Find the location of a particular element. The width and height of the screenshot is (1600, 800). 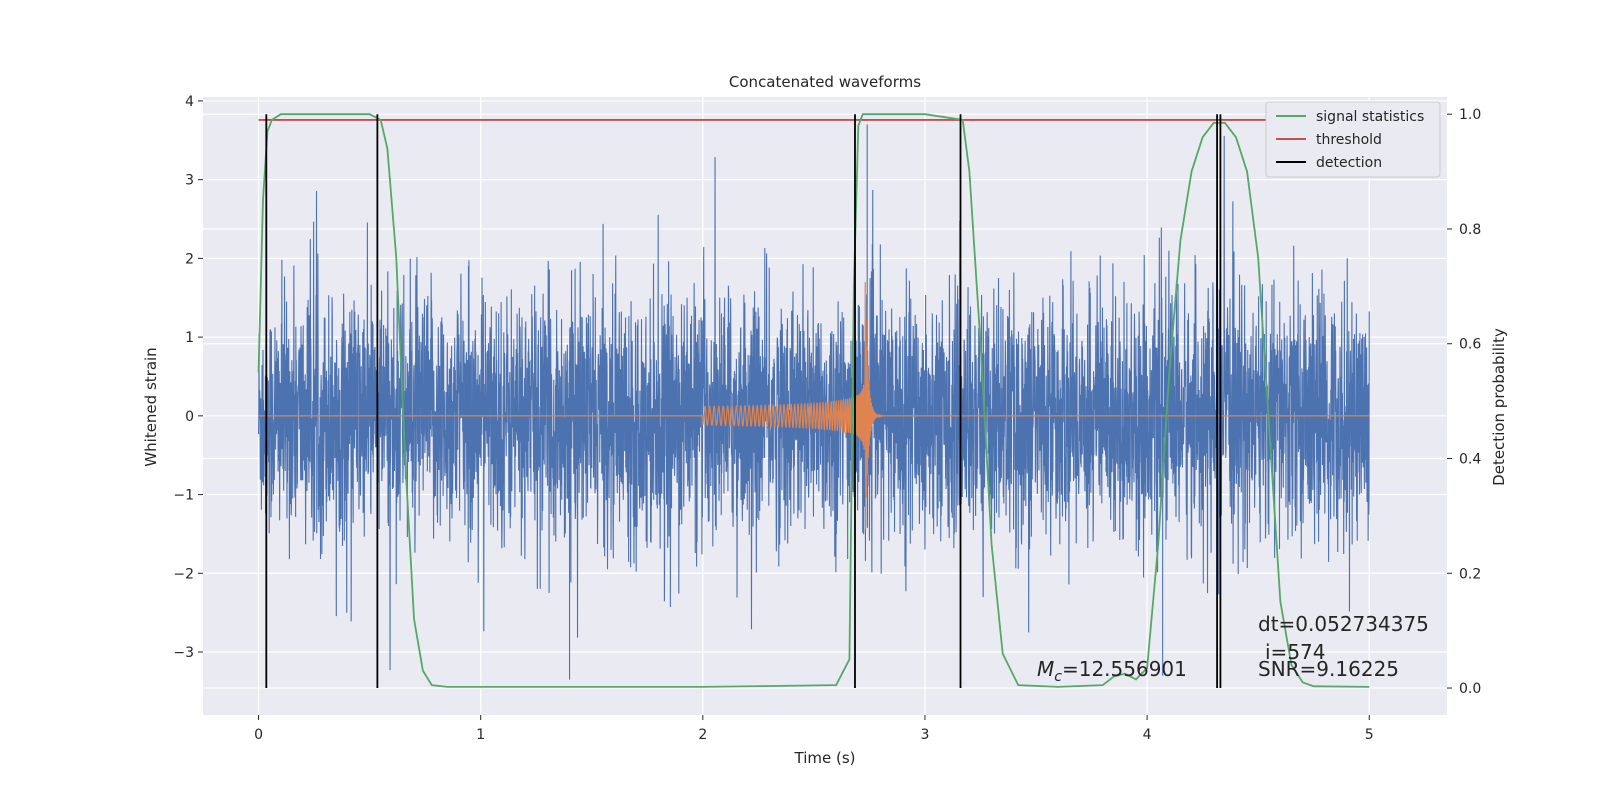

y-tick-label-left: 1 is located at coordinates (189, 338).